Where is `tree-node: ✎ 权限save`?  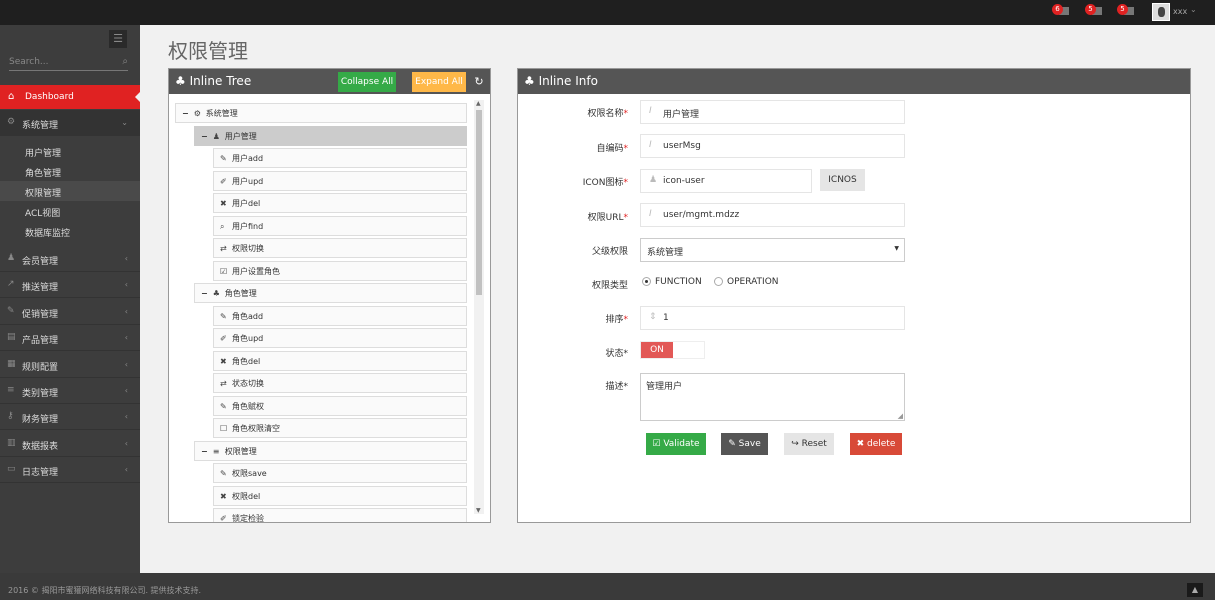
tree-node: ✎ 权限save is located at coordinates (340, 473).